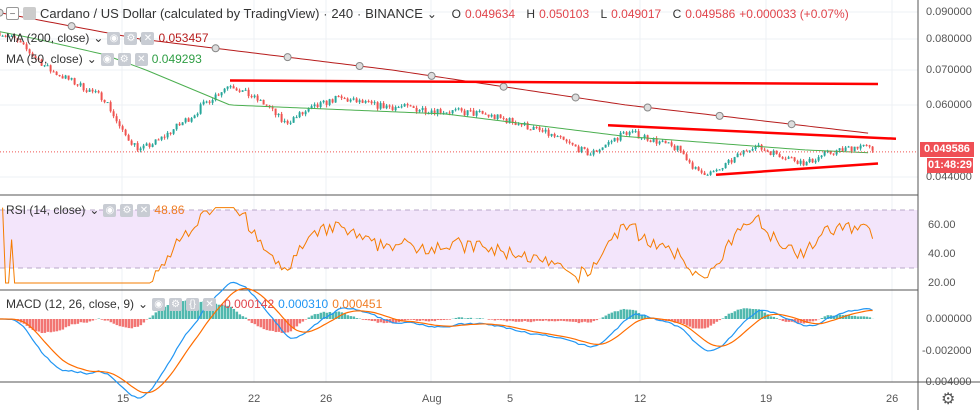  What do you see at coordinates (510, 399) in the screenshot?
I see `time-tick: 5` at bounding box center [510, 399].